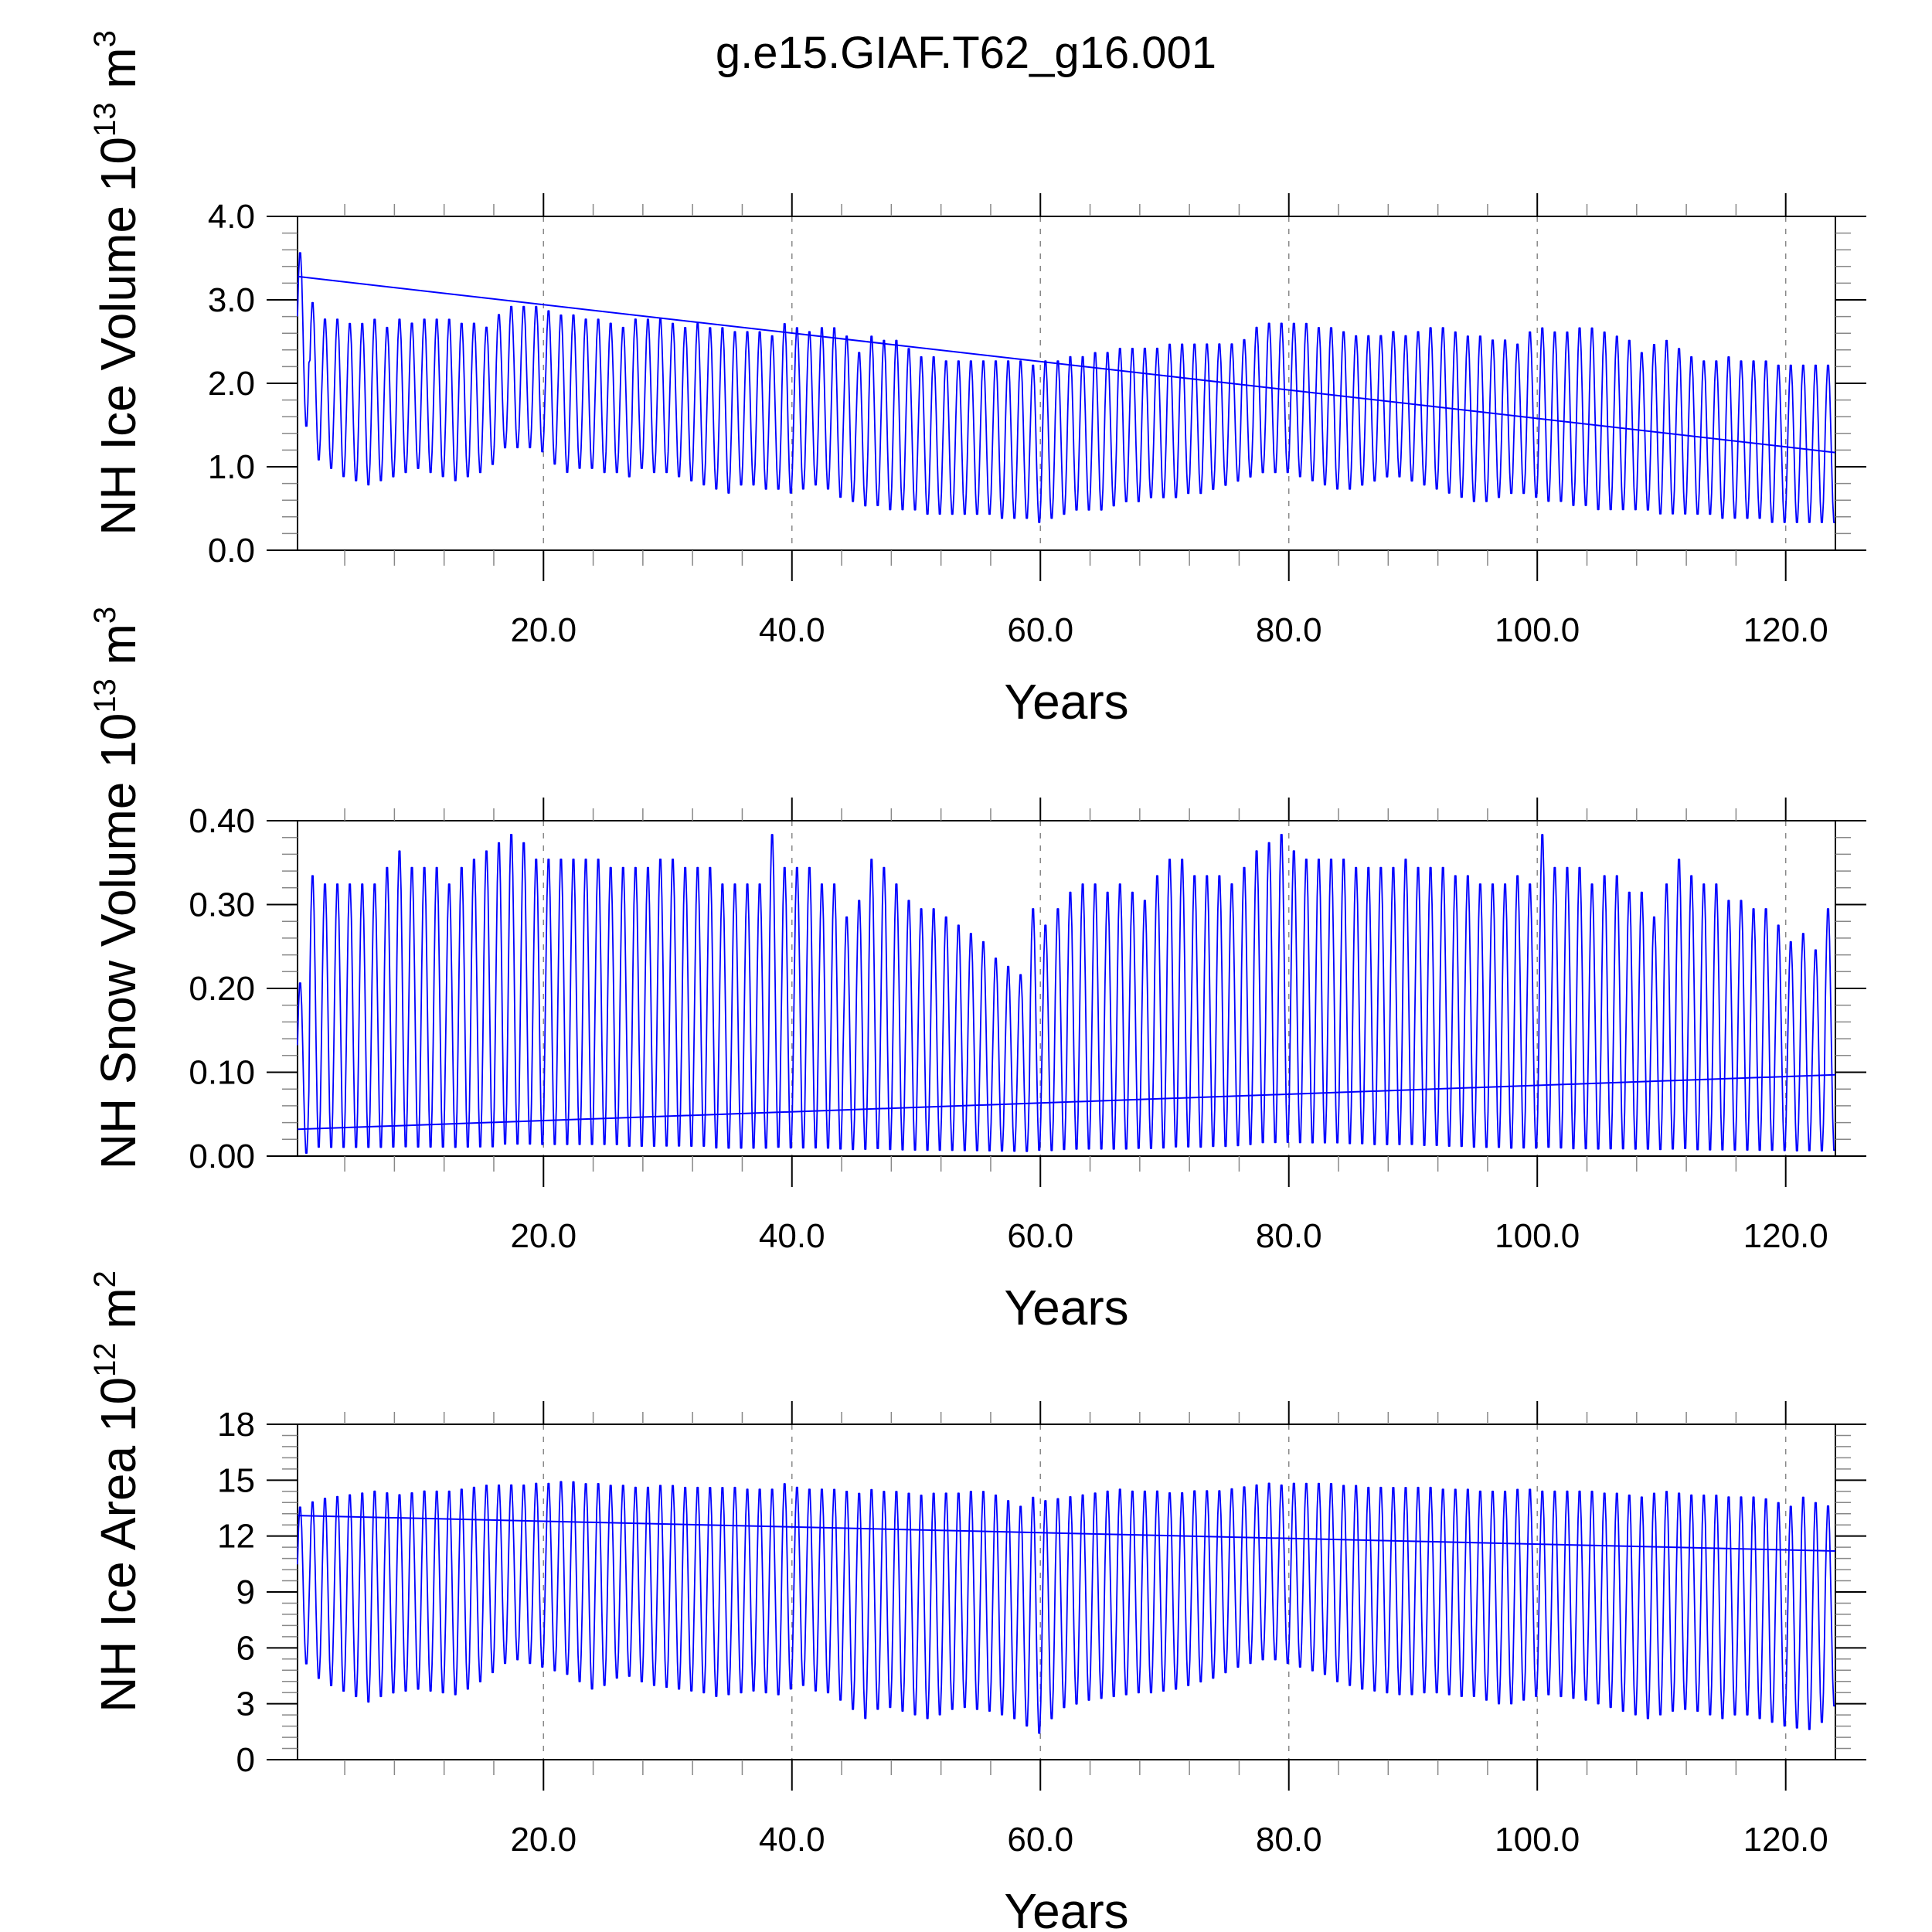 This screenshot has width=1932, height=1932. What do you see at coordinates (222, 821) in the screenshot?
I see `y-tick-label: 0.40` at bounding box center [222, 821].